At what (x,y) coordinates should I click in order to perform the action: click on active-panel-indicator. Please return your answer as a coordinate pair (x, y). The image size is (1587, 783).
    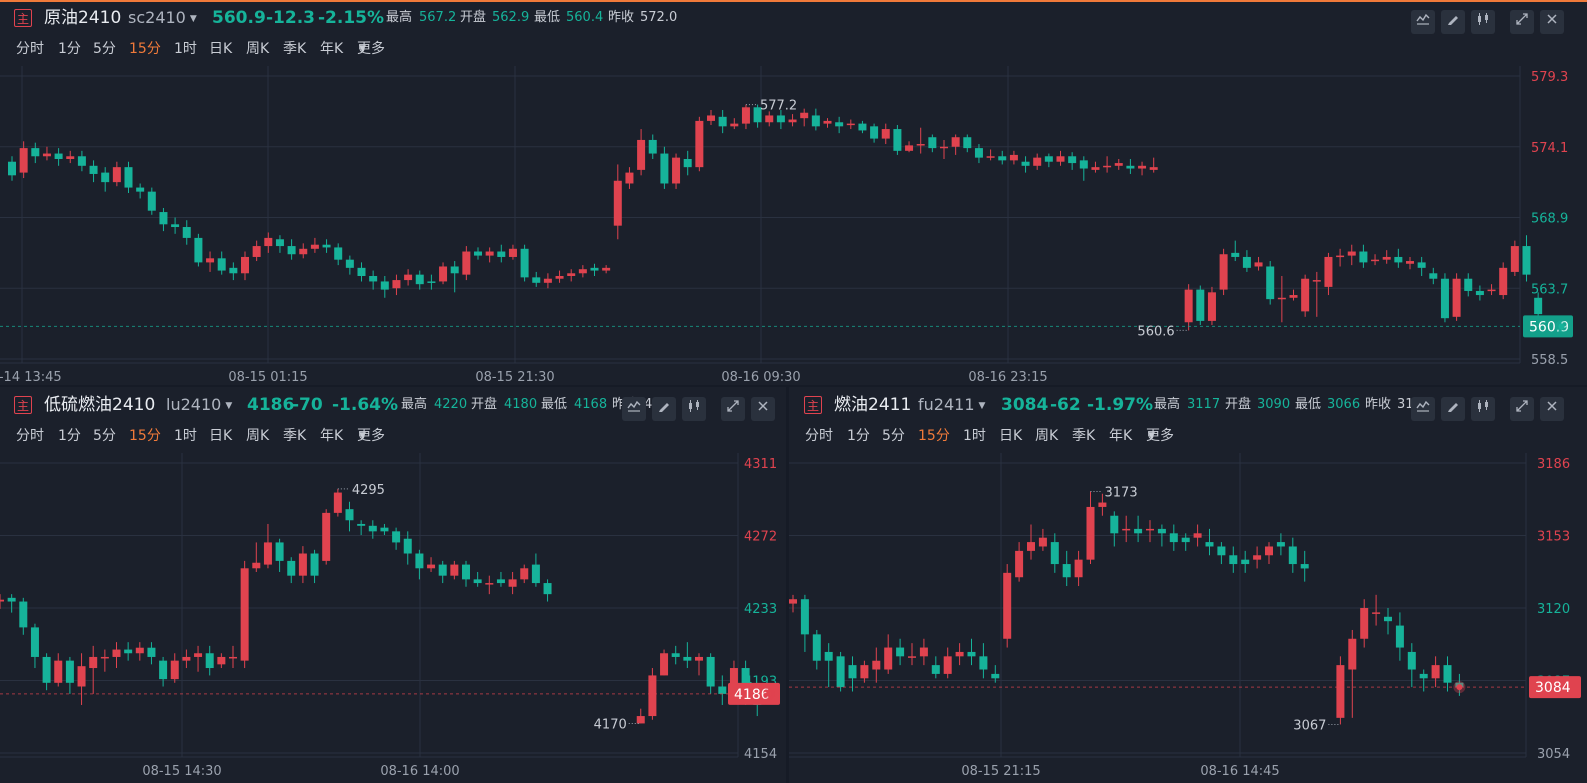
    Looking at the image, I should click on (793, 1).